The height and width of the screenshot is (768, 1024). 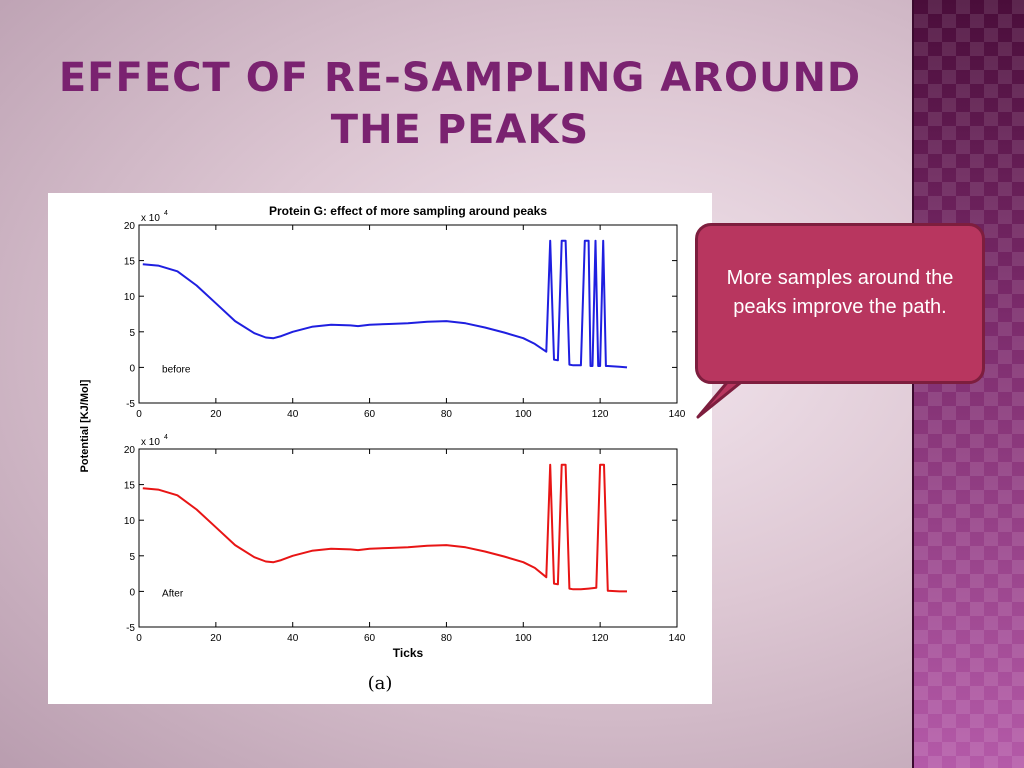 What do you see at coordinates (384, 528) in the screenshot?
I see `series-line-after` at bounding box center [384, 528].